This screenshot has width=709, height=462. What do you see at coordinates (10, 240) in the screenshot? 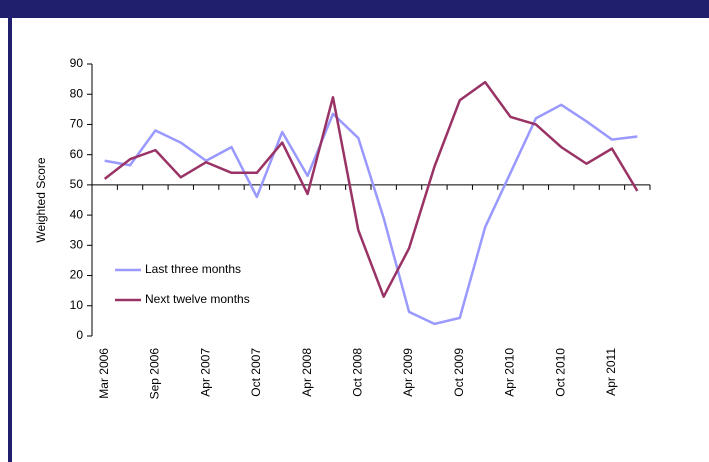
I see `frame-left` at bounding box center [10, 240].